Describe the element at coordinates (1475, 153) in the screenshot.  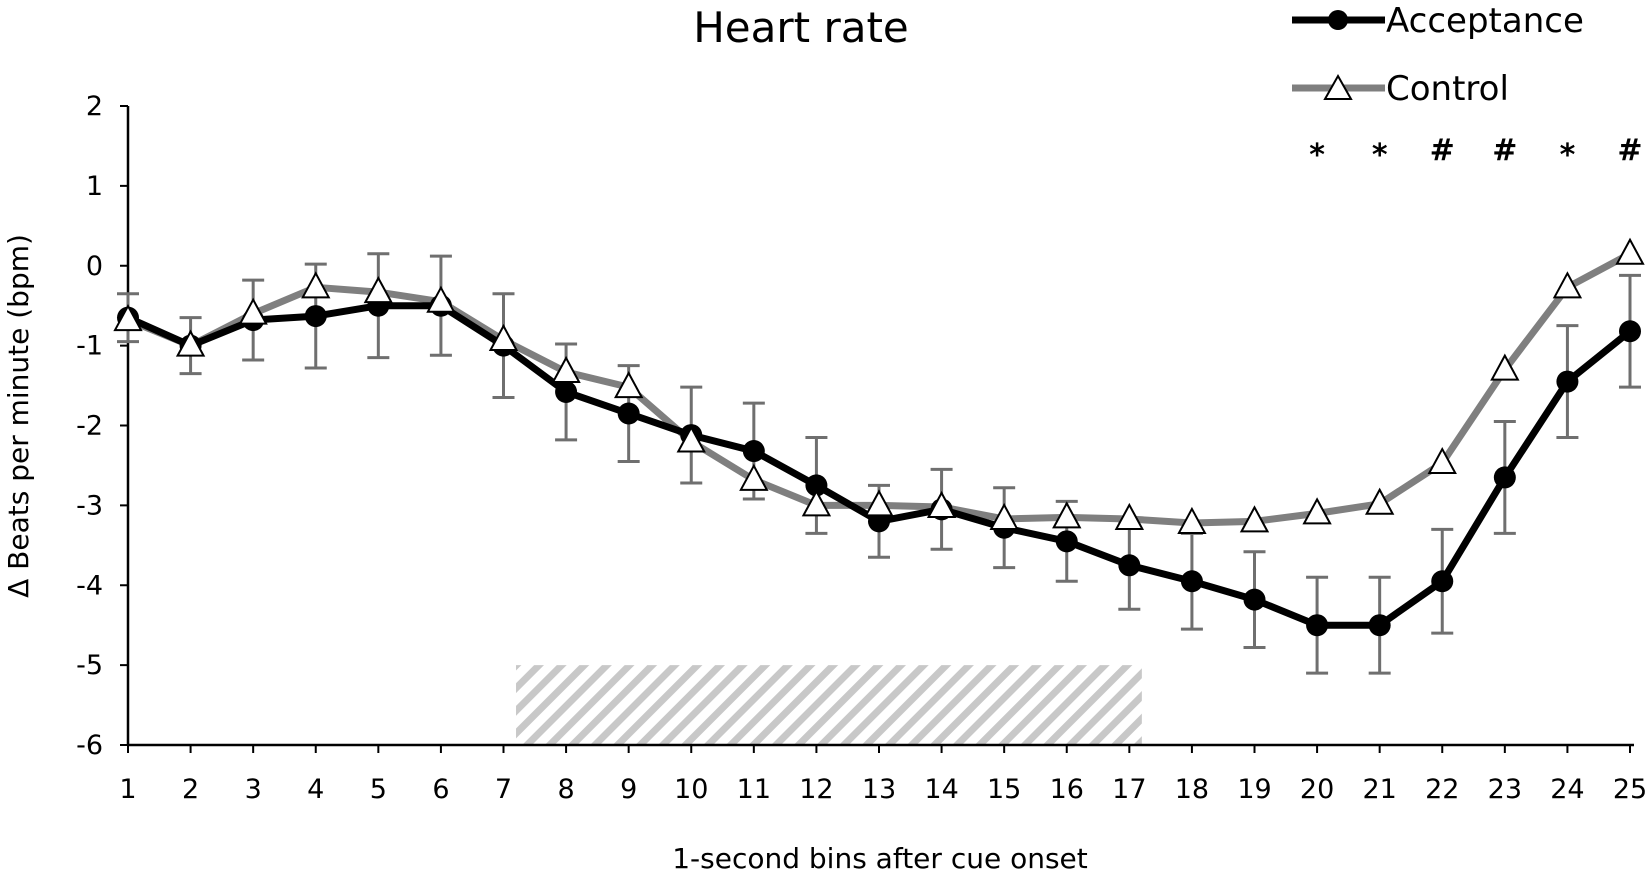
I see `significance-markers: * * # # * #` at that location.